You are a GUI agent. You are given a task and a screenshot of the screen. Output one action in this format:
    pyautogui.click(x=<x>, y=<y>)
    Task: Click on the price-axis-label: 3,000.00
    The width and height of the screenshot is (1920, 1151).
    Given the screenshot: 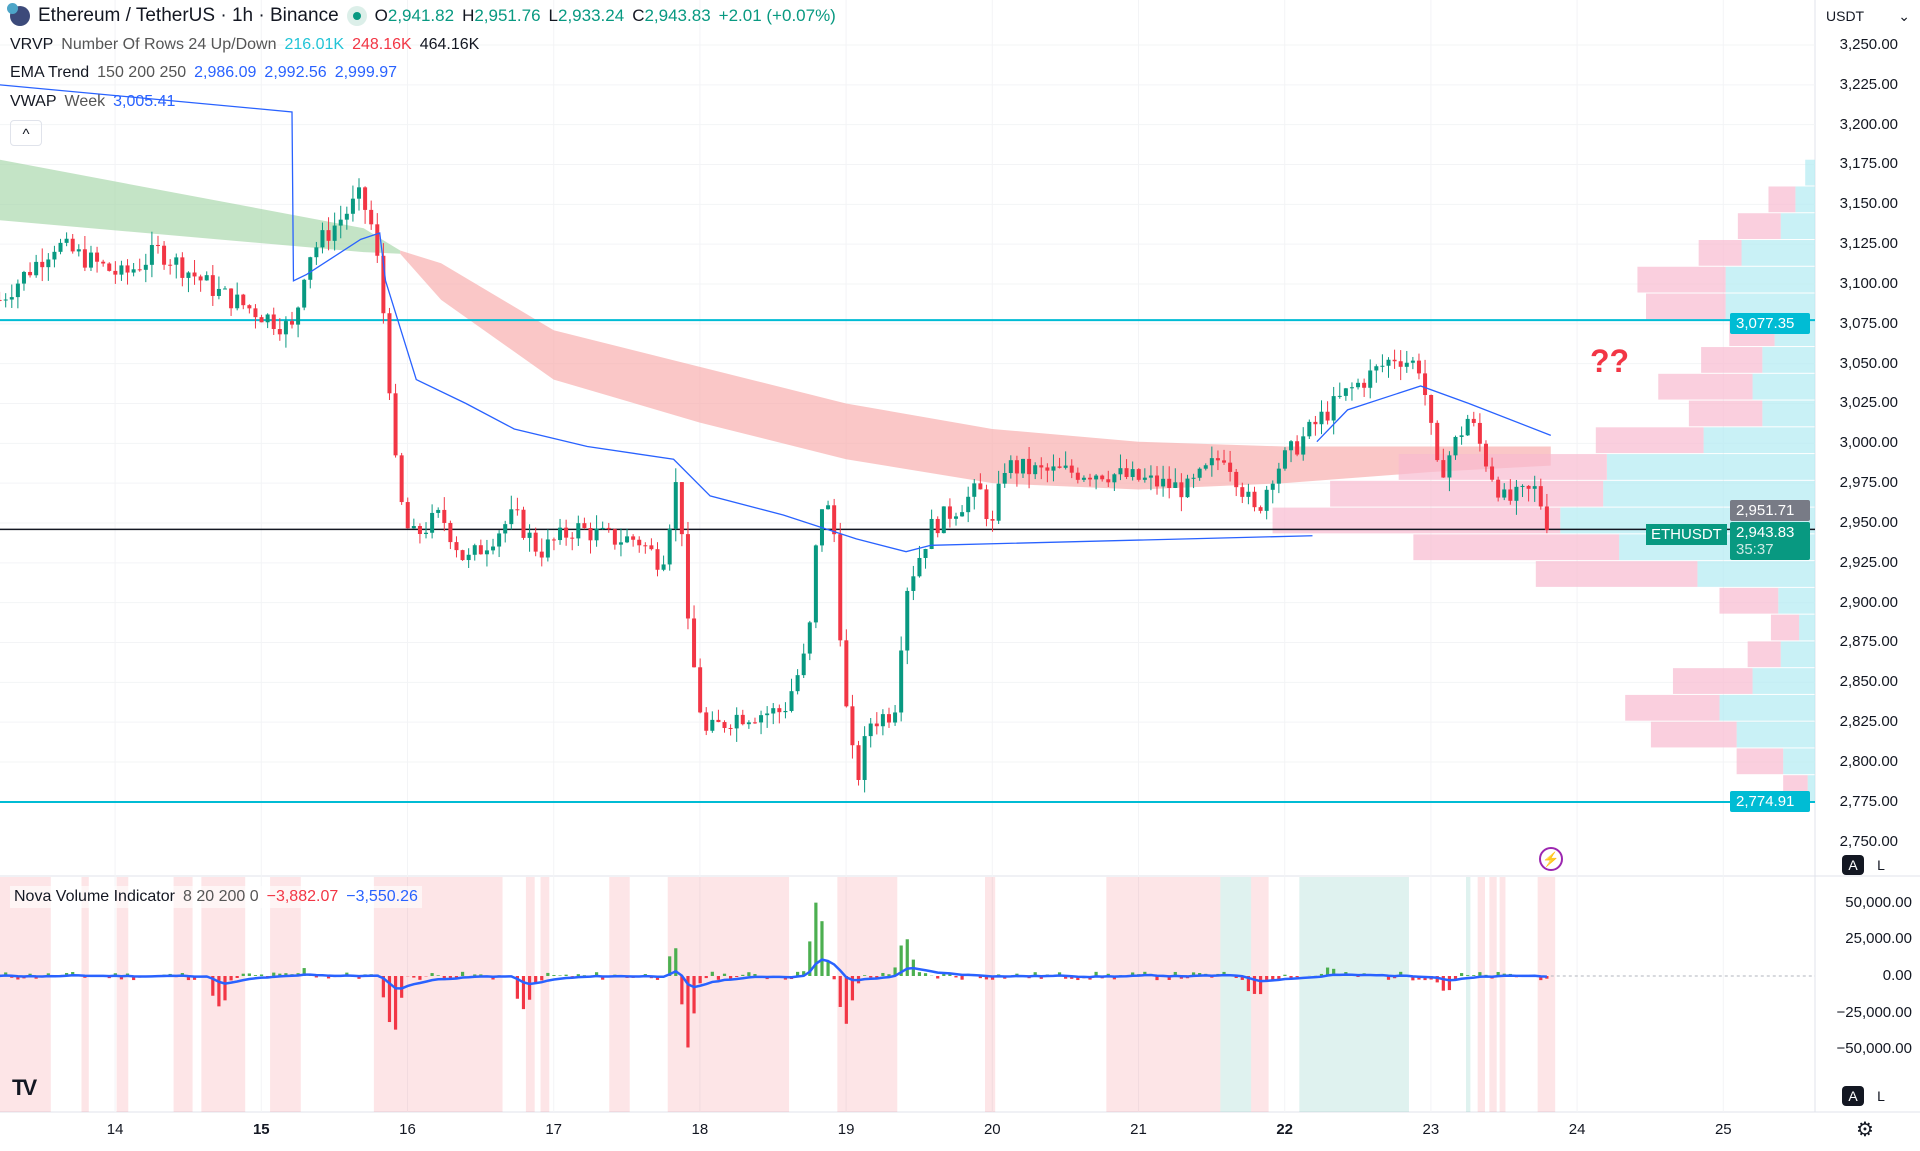 What is the action you would take?
    pyautogui.click(x=1868, y=443)
    